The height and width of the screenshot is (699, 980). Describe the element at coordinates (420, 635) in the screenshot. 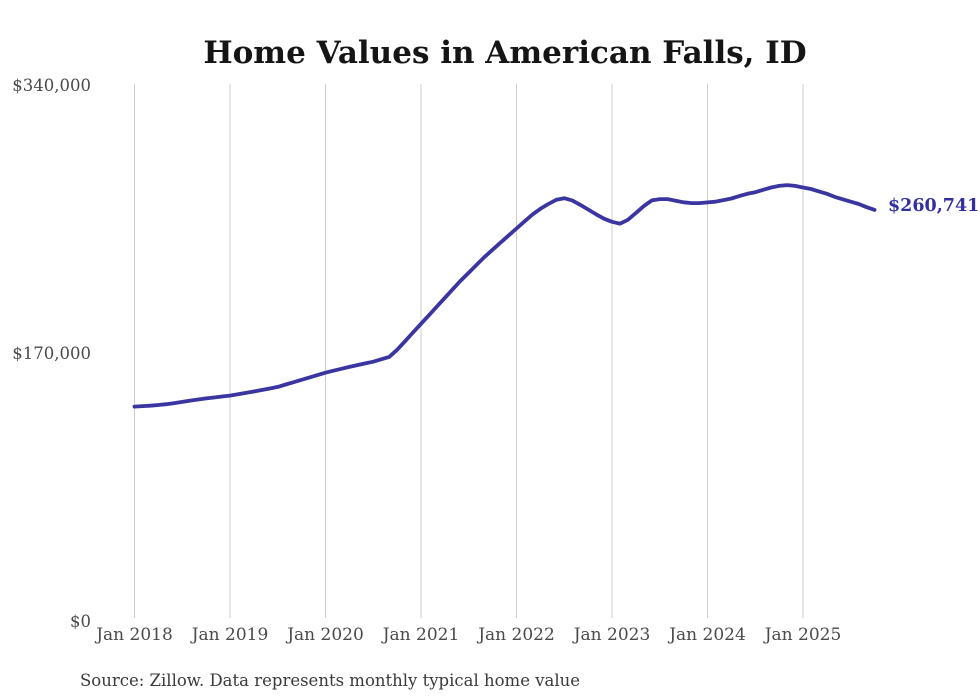

I see `x-tick-label: Jan 2021` at that location.